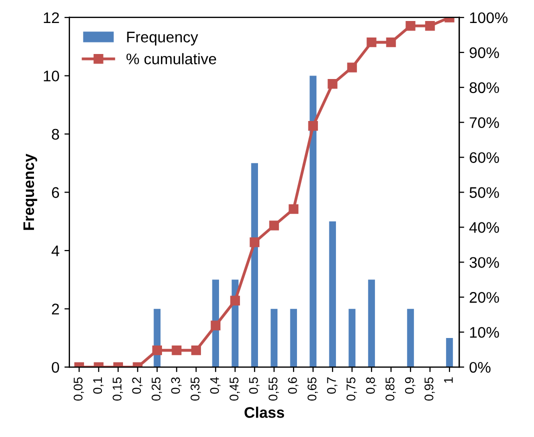 This screenshot has width=534, height=437. Describe the element at coordinates (313, 389) in the screenshot. I see `x-tick-label: 0,65` at that location.